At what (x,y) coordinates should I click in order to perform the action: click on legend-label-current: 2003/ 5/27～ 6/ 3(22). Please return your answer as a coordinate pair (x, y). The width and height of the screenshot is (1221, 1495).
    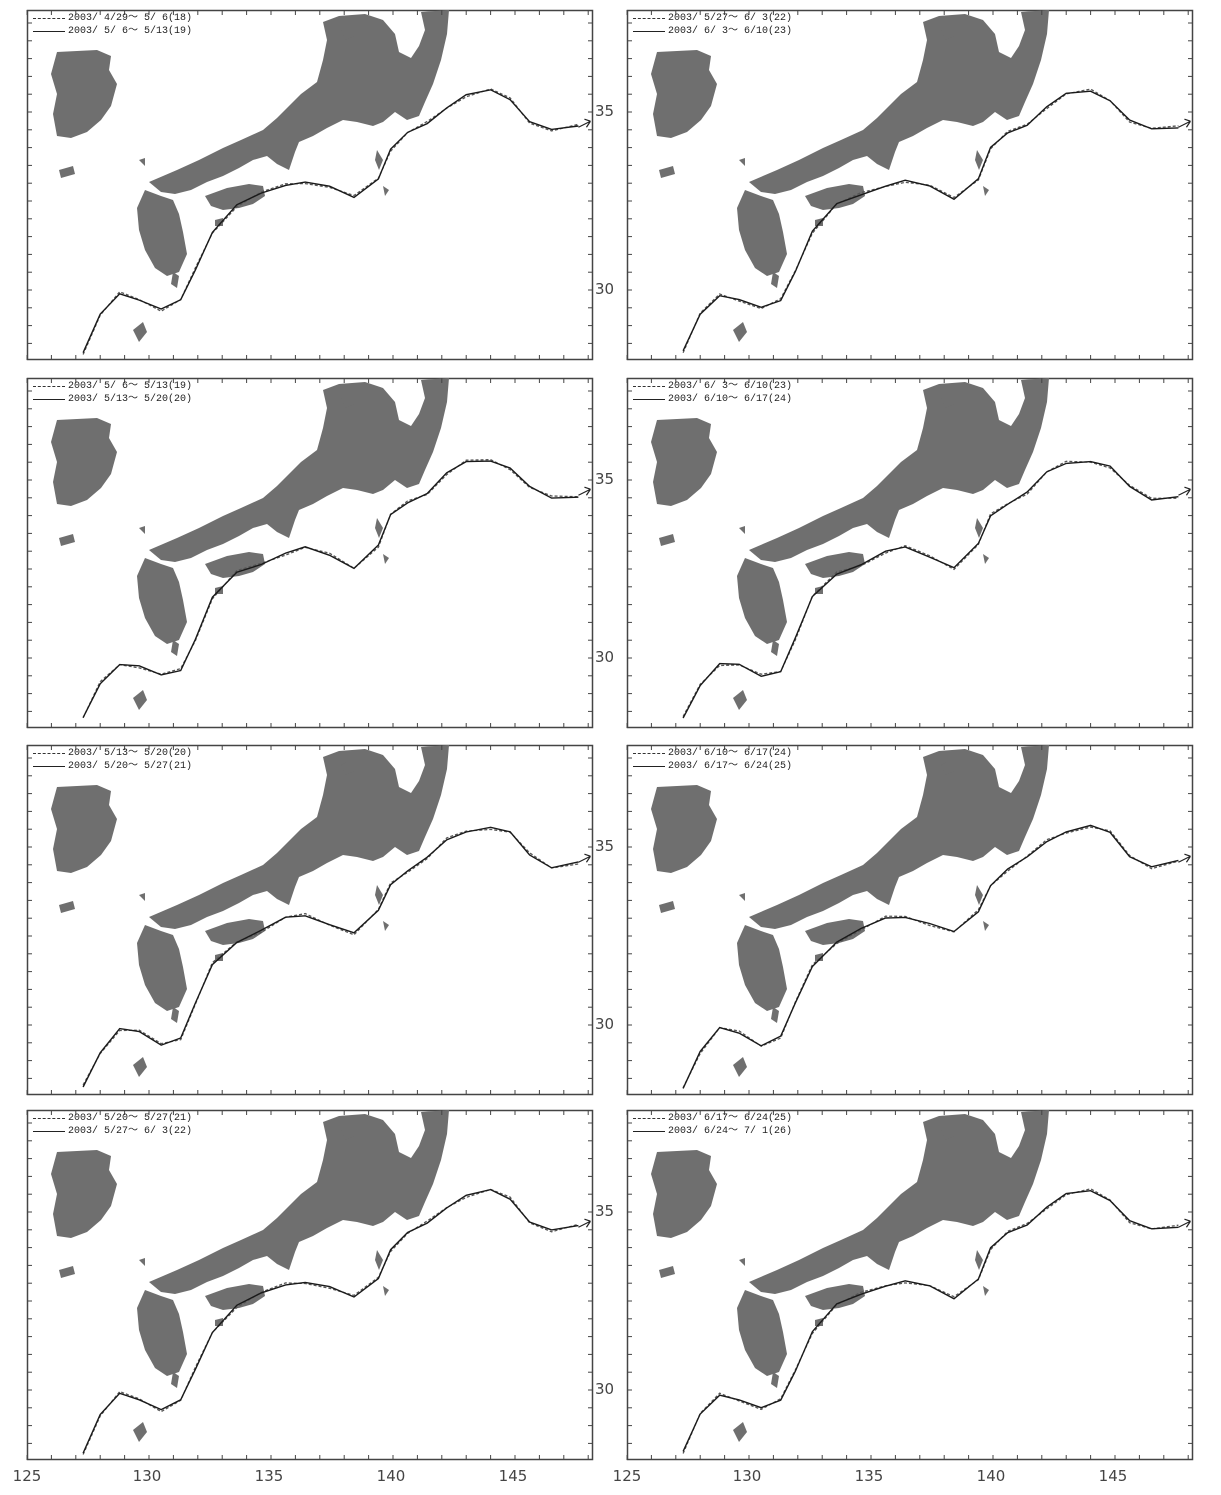
    Looking at the image, I should click on (130, 1131).